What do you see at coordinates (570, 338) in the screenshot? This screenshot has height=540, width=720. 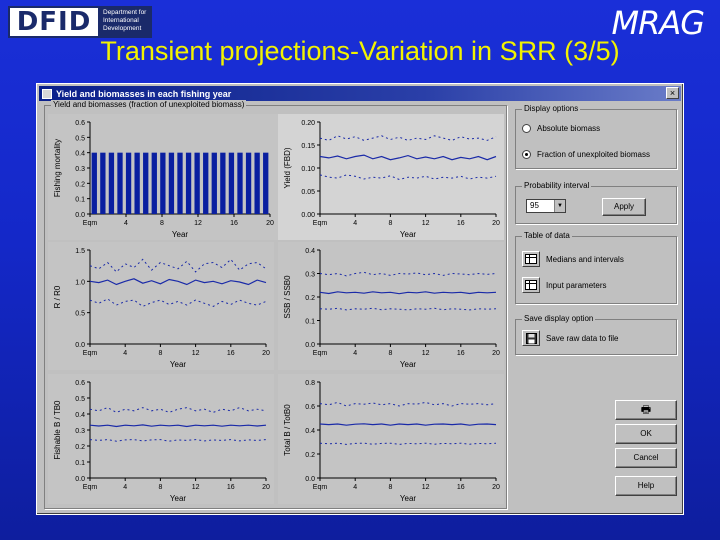 I see `save-raw-data-row: Save raw data to file` at bounding box center [570, 338].